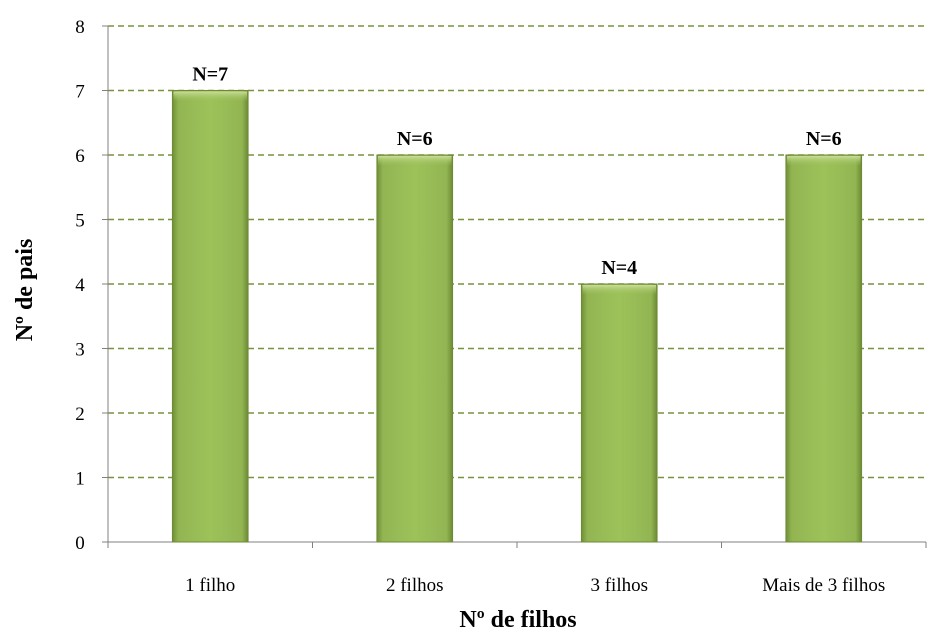  Describe the element at coordinates (80, 27) in the screenshot. I see `y-tick-label-8: 8` at that location.